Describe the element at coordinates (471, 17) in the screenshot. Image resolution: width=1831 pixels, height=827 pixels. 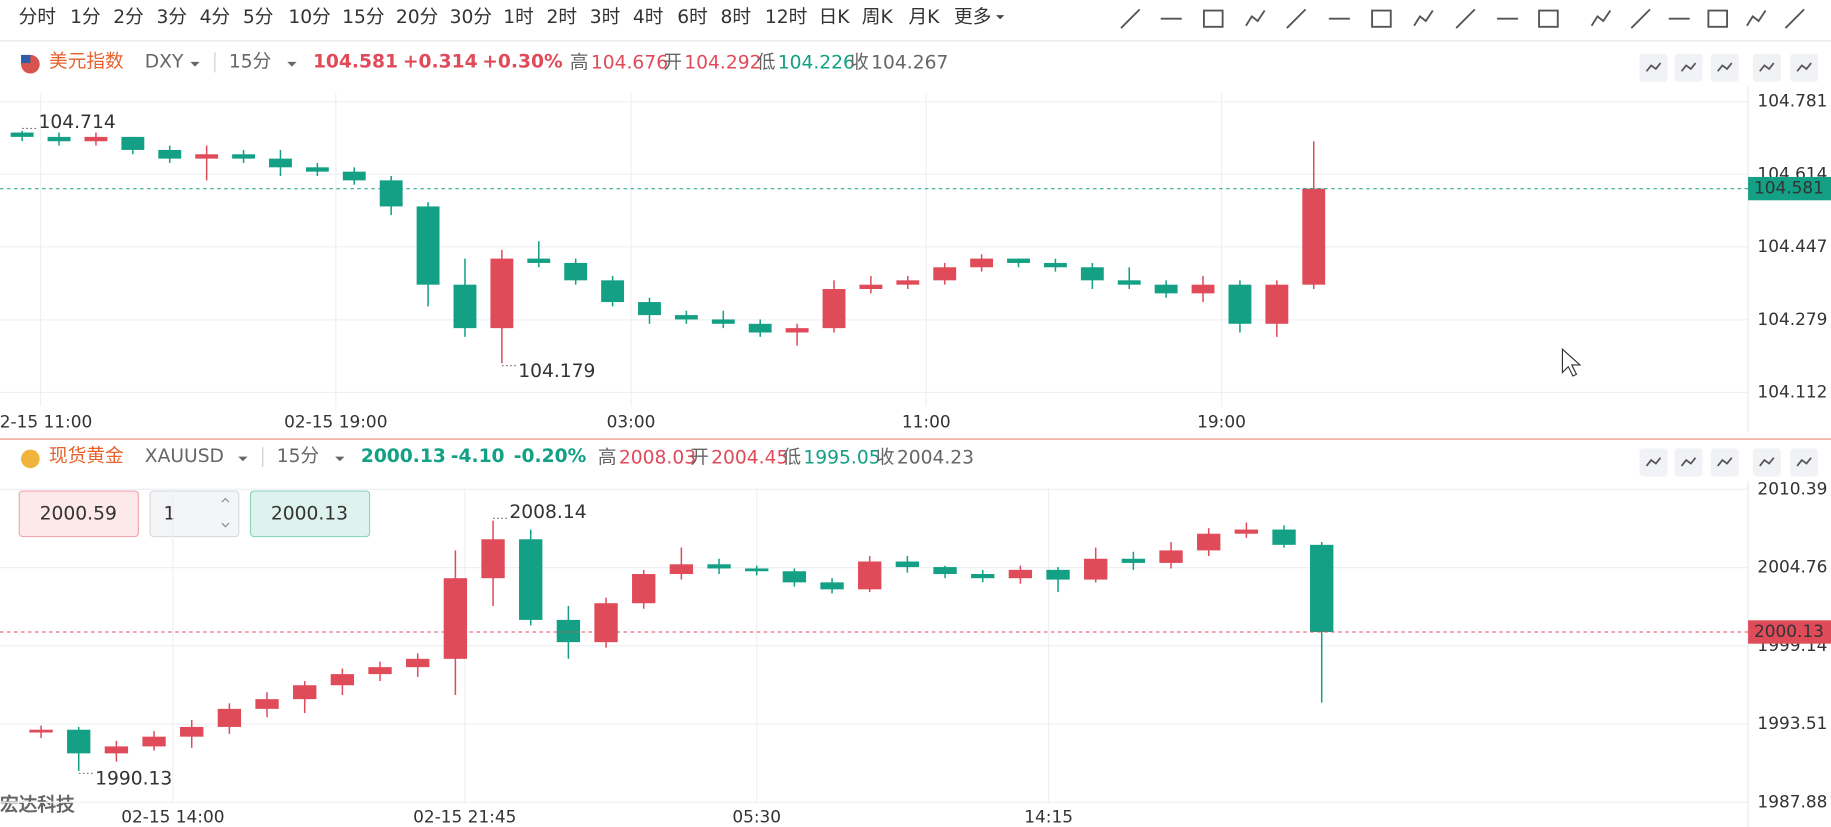
I see `period-tab: 30分` at that location.